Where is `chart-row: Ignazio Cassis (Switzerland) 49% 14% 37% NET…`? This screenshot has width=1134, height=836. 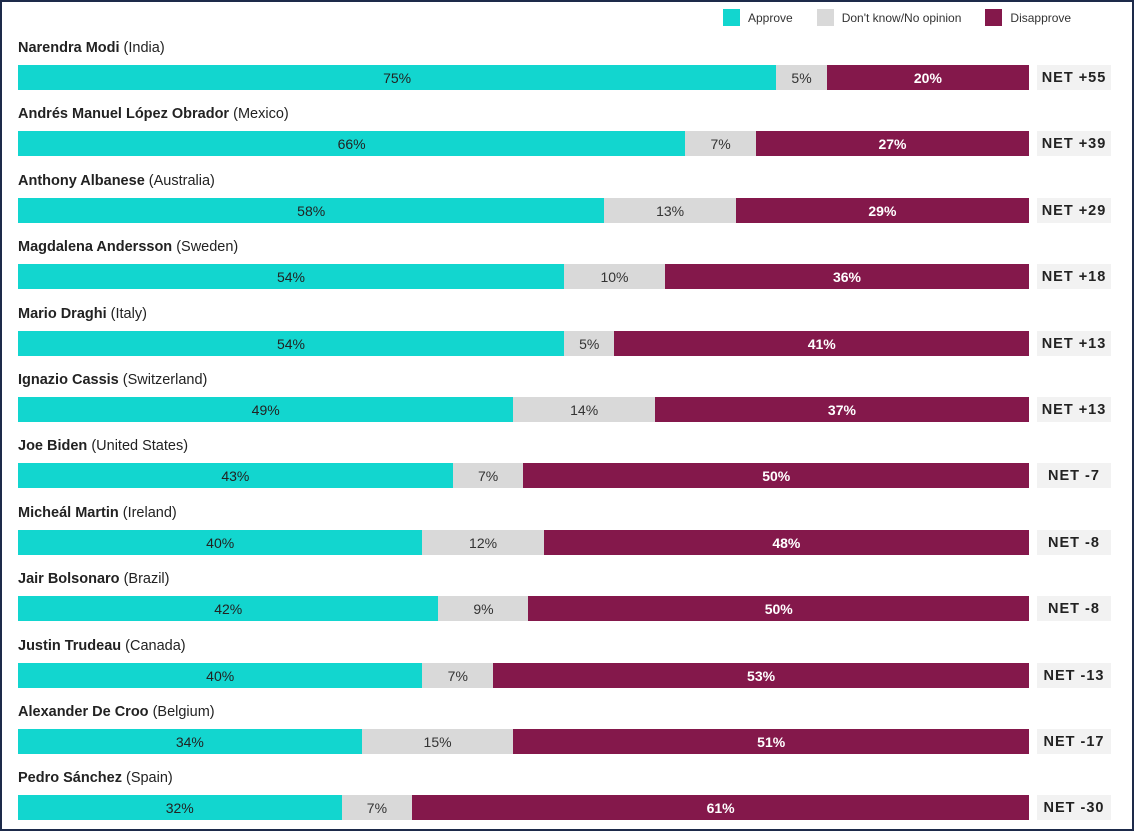
chart-row: Ignazio Cassis (Switzerland) 49% 14% 37% NET… is located at coordinates (567, 405).